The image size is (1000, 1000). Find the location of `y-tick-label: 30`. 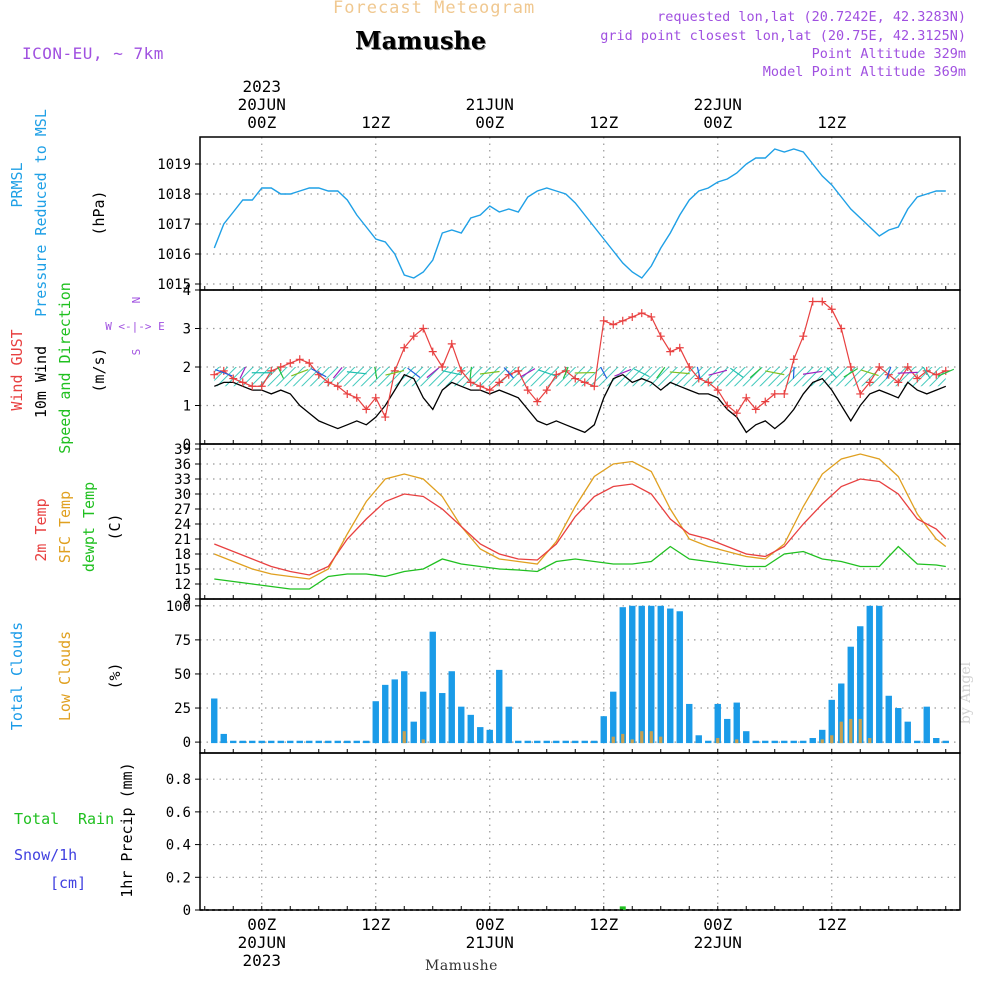

y-tick-label: 30 is located at coordinates (182, 495).